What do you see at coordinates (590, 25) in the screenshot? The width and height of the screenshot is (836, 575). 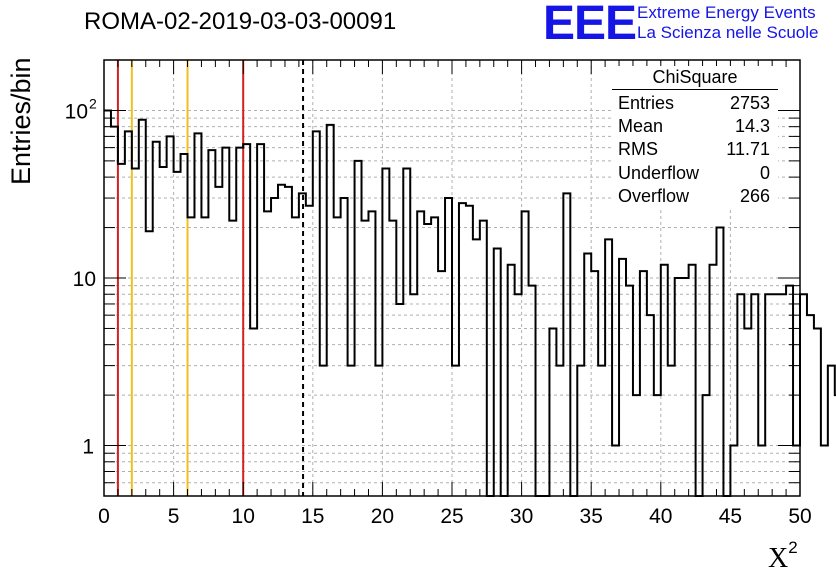 I see `eee-logo: EEE` at bounding box center [590, 25].